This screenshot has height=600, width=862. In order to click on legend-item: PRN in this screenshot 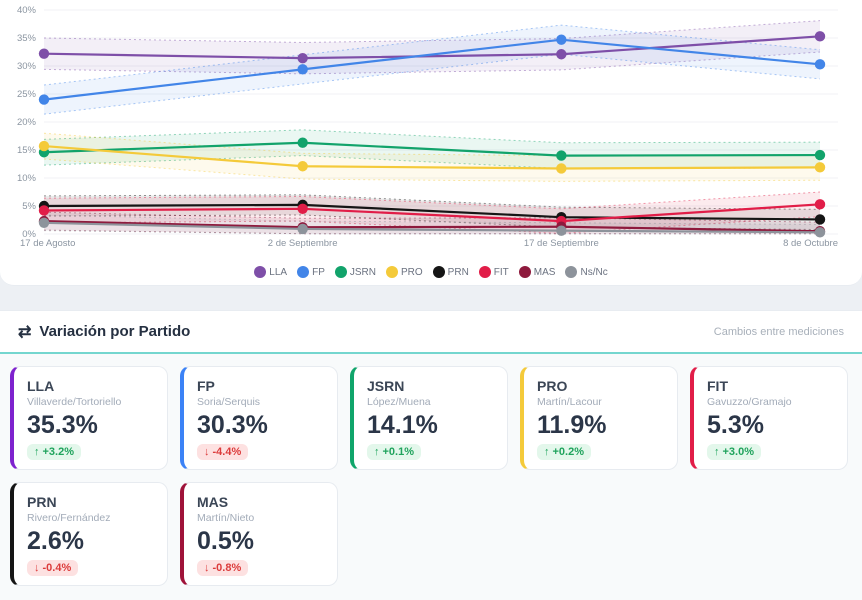, I will do `click(450, 272)`.